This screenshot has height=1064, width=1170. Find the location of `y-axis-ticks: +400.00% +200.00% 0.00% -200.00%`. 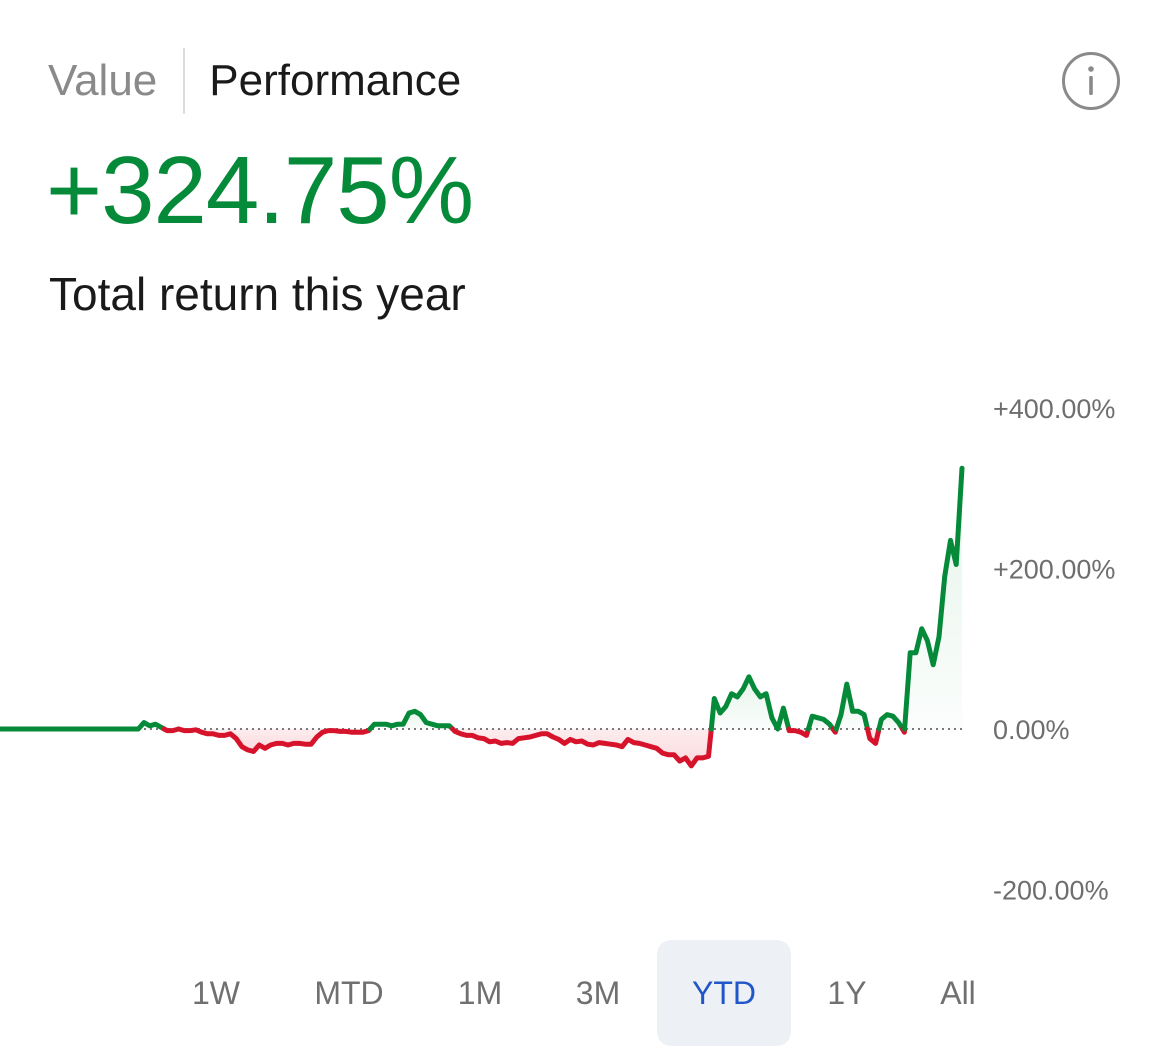

y-axis-ticks: +400.00% +200.00% 0.00% -200.00% is located at coordinates (1054, 650).